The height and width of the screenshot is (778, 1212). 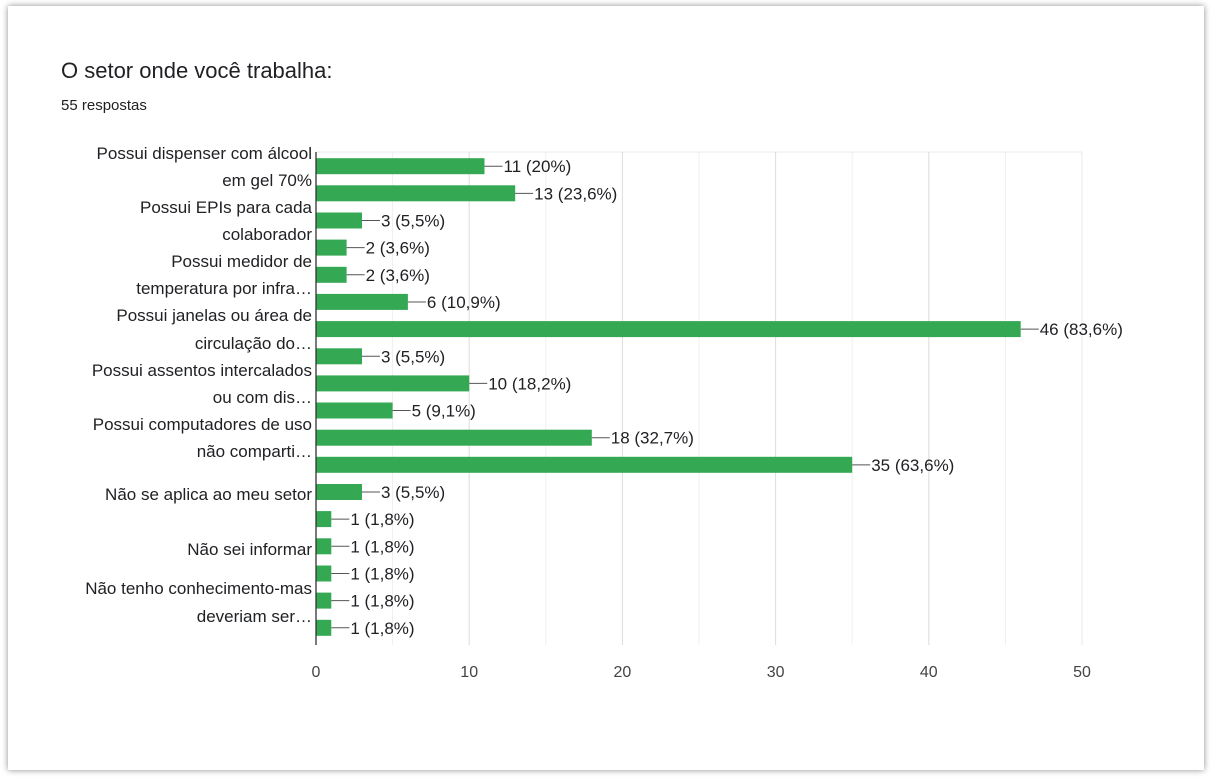 What do you see at coordinates (1082, 672) in the screenshot?
I see `x-tick-label: 50` at bounding box center [1082, 672].